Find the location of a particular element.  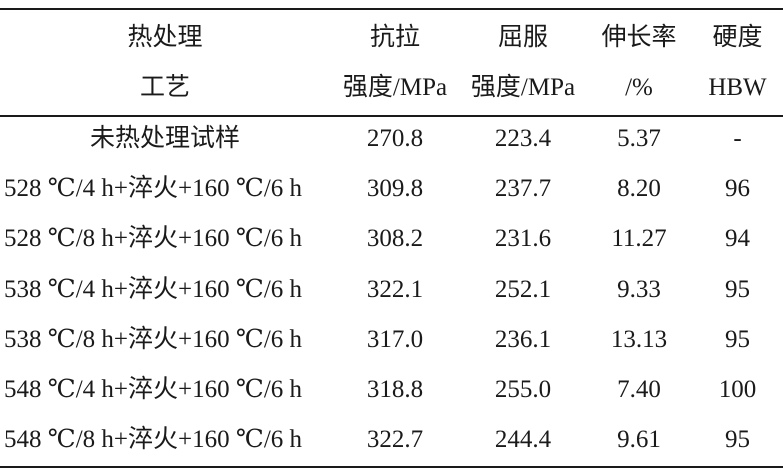

cell-hardness: 96 is located at coordinates (737, 188).